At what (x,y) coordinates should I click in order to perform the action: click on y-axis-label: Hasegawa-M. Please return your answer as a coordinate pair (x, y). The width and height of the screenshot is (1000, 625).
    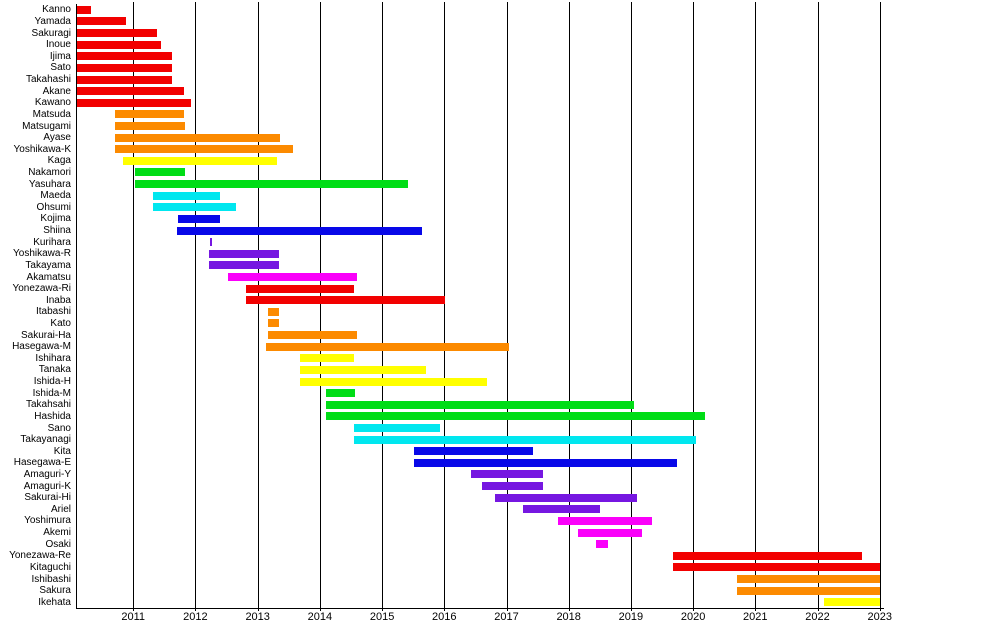
    Looking at the image, I should click on (41, 347).